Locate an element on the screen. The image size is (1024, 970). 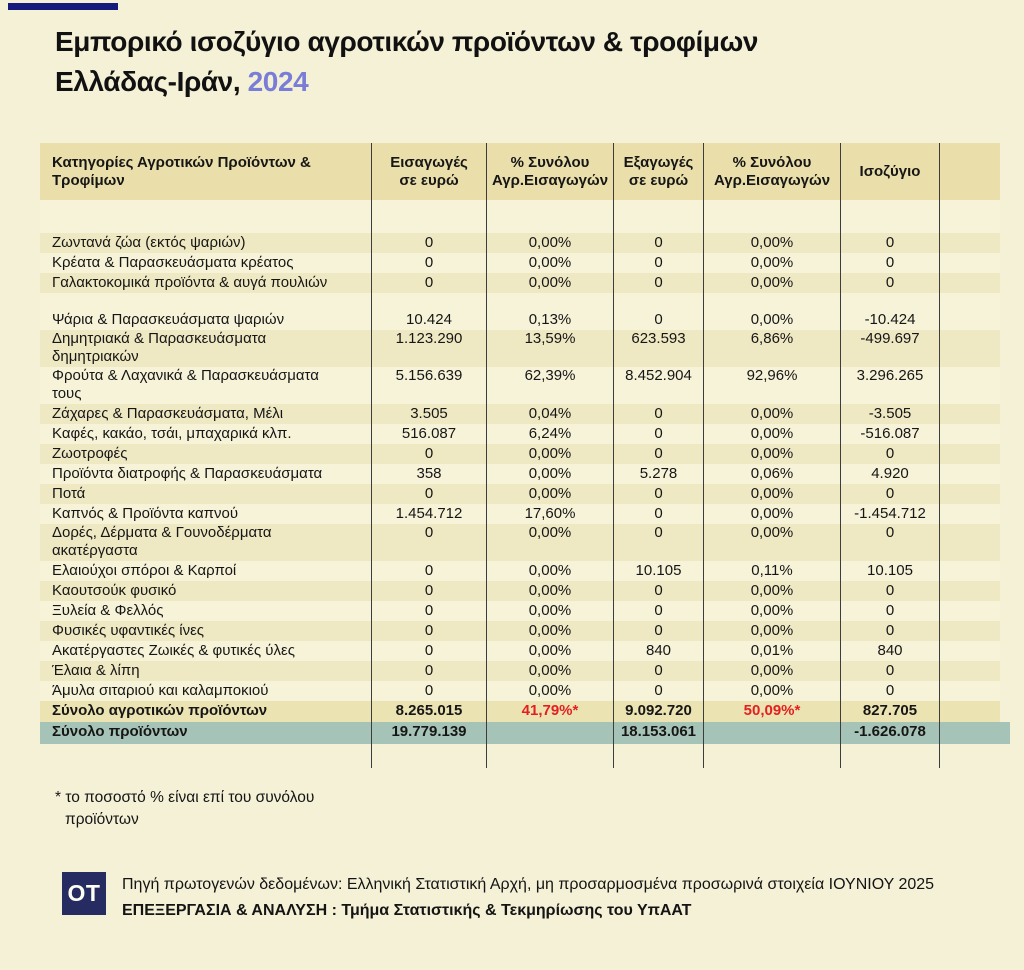
imports-cell: 8.265.015 is located at coordinates (429, 711).